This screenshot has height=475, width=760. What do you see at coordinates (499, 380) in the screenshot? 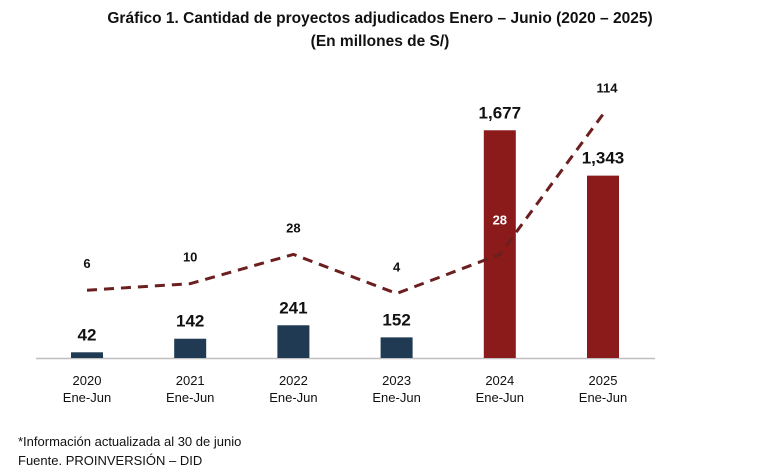
I see `x-tick-label: 2024` at bounding box center [499, 380].